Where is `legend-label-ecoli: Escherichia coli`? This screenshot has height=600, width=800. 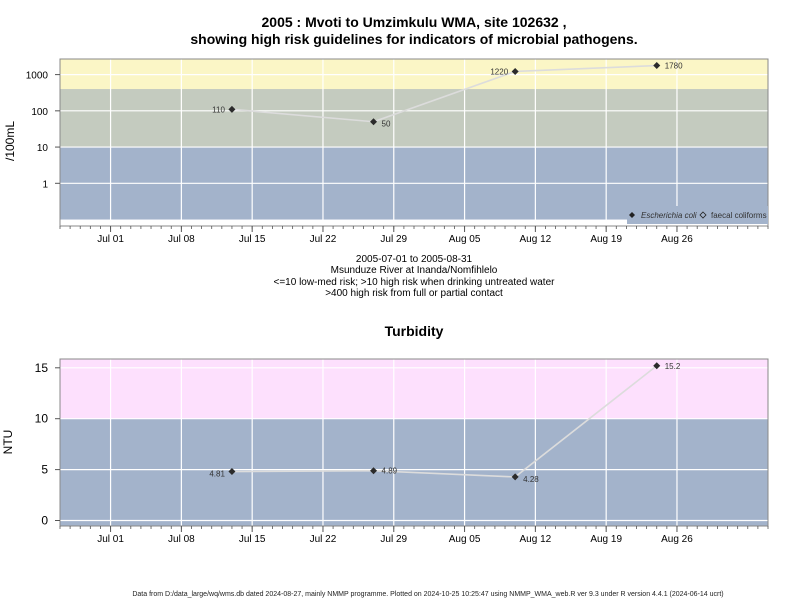 legend-label-ecoli: Escherichia coli is located at coordinates (669, 215).